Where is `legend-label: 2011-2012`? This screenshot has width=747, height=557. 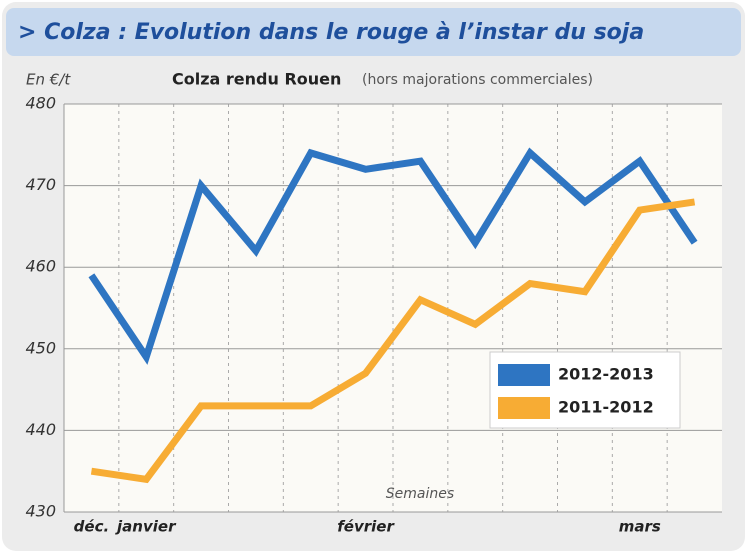 legend-label: 2011-2012 is located at coordinates (606, 407).